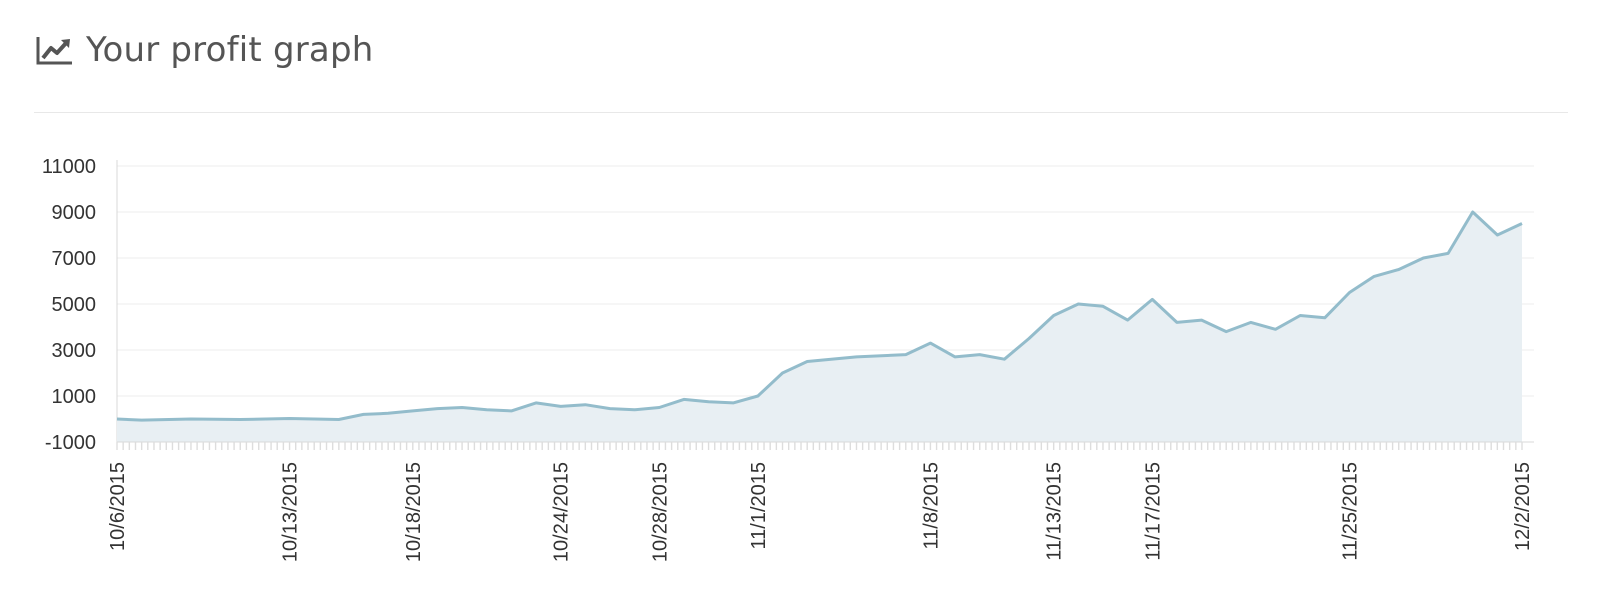  Describe the element at coordinates (1523, 506) in the screenshot. I see `x-tick-label: 12/2/2015` at that location.